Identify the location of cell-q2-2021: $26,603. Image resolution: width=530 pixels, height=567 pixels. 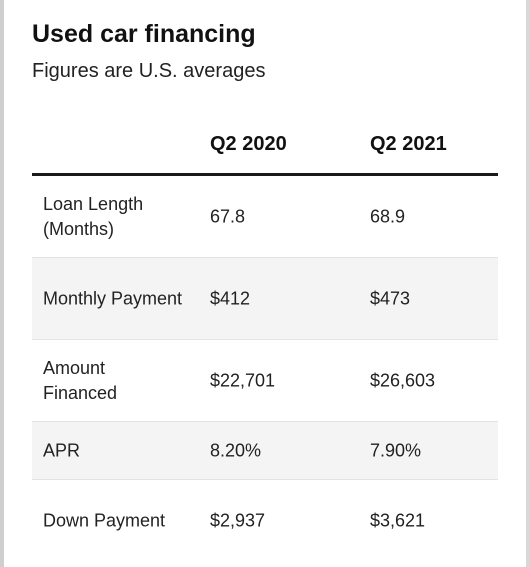
(403, 380).